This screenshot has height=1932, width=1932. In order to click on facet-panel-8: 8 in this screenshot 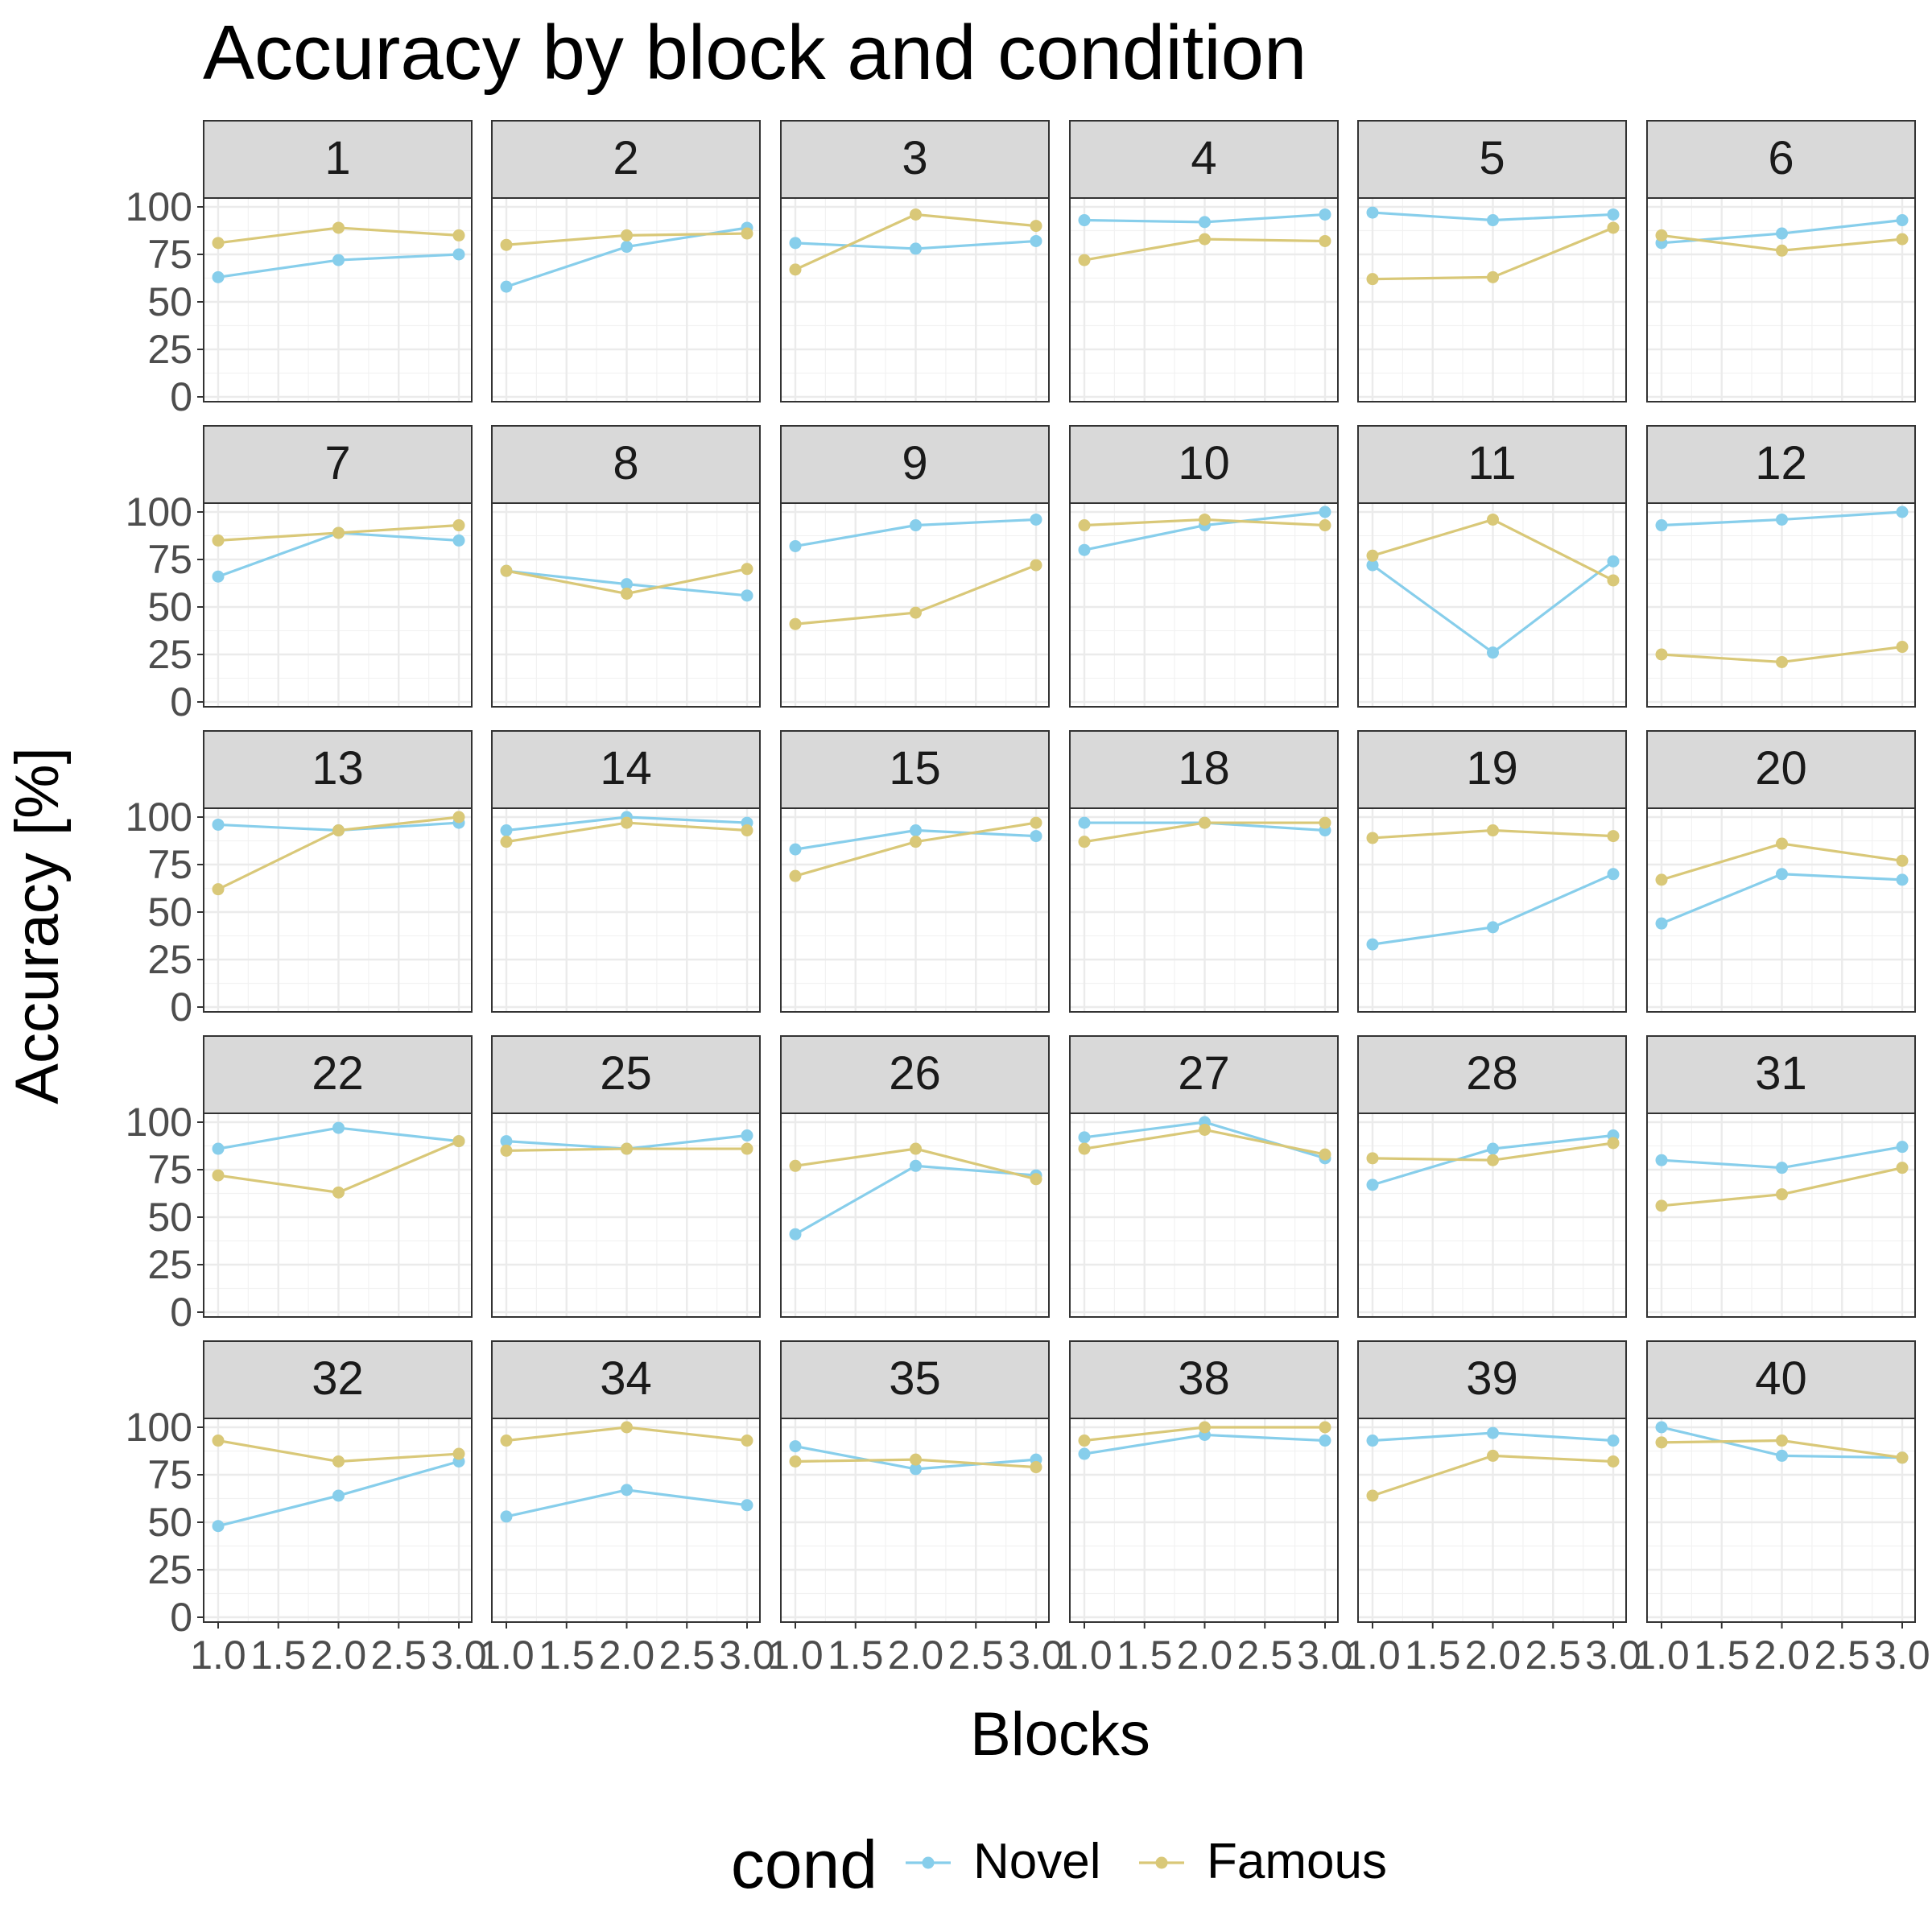, I will do `click(626, 566)`.